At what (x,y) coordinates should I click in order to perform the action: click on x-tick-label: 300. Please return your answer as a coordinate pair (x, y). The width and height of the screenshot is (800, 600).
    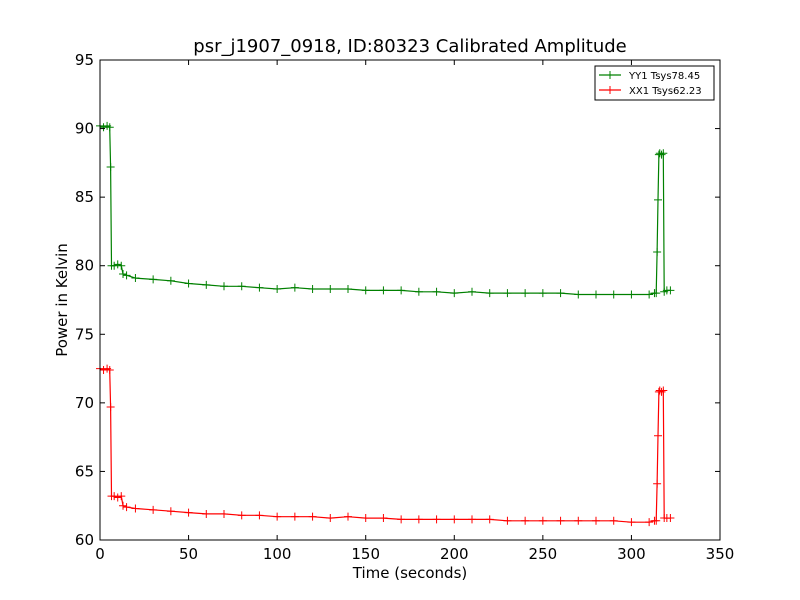
    Looking at the image, I should click on (631, 554).